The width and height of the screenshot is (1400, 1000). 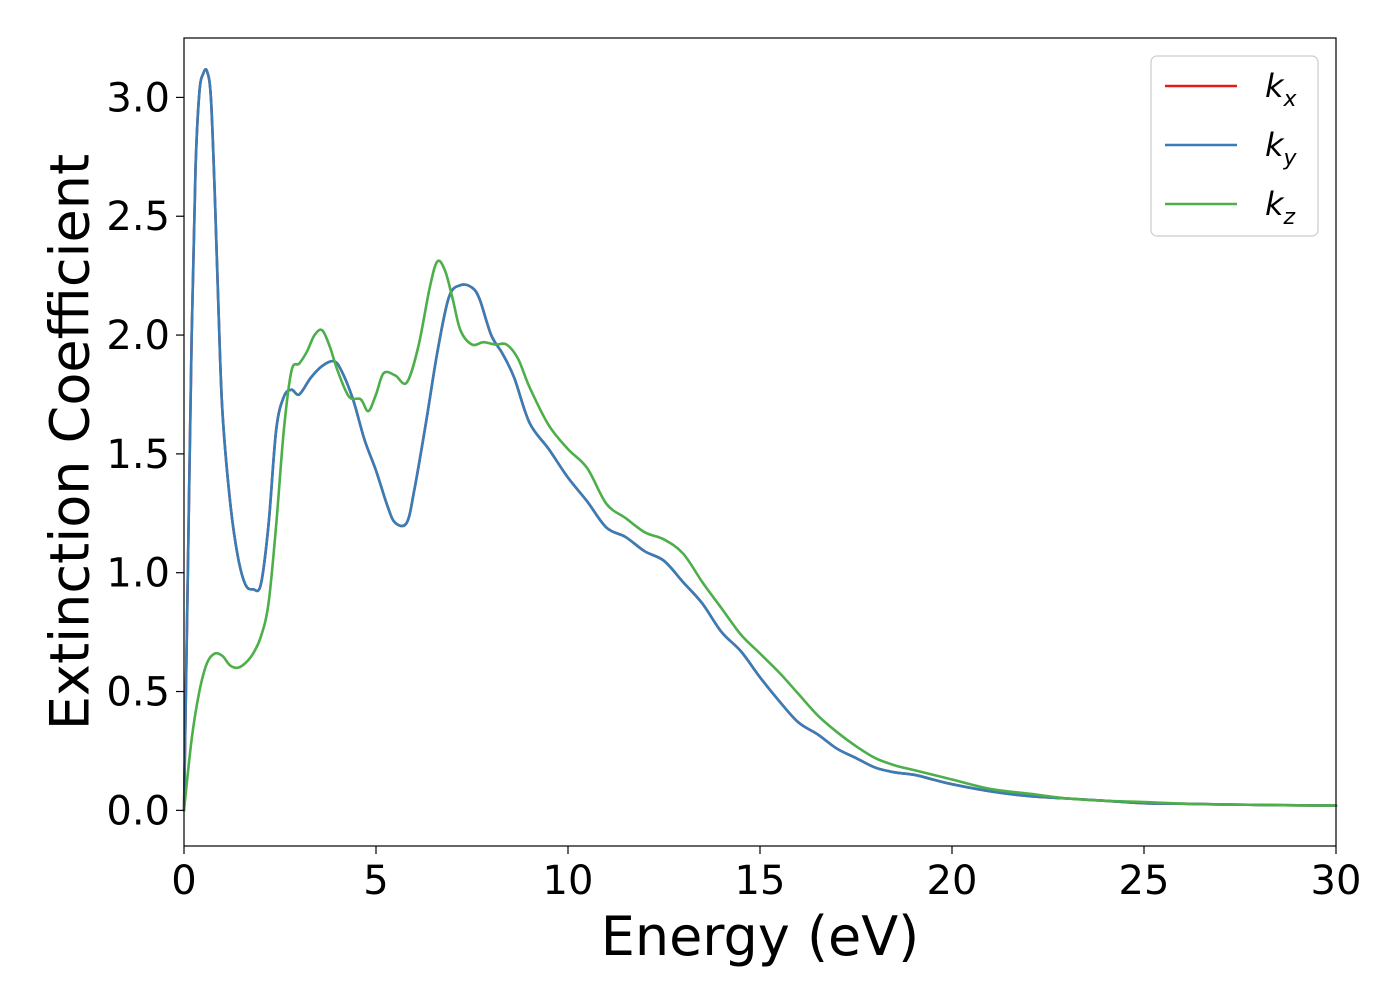 I want to click on x-tick-label: 15, so click(x=760, y=881).